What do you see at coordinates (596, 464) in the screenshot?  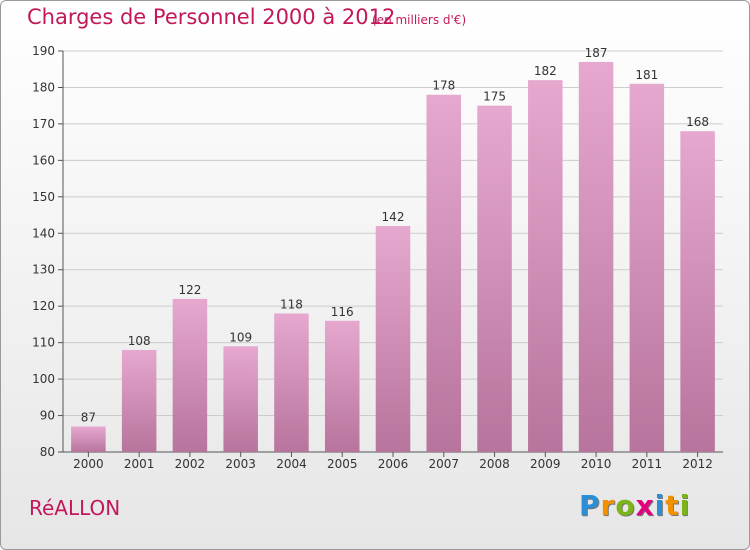 I see `x-tick-label: 2010` at bounding box center [596, 464].